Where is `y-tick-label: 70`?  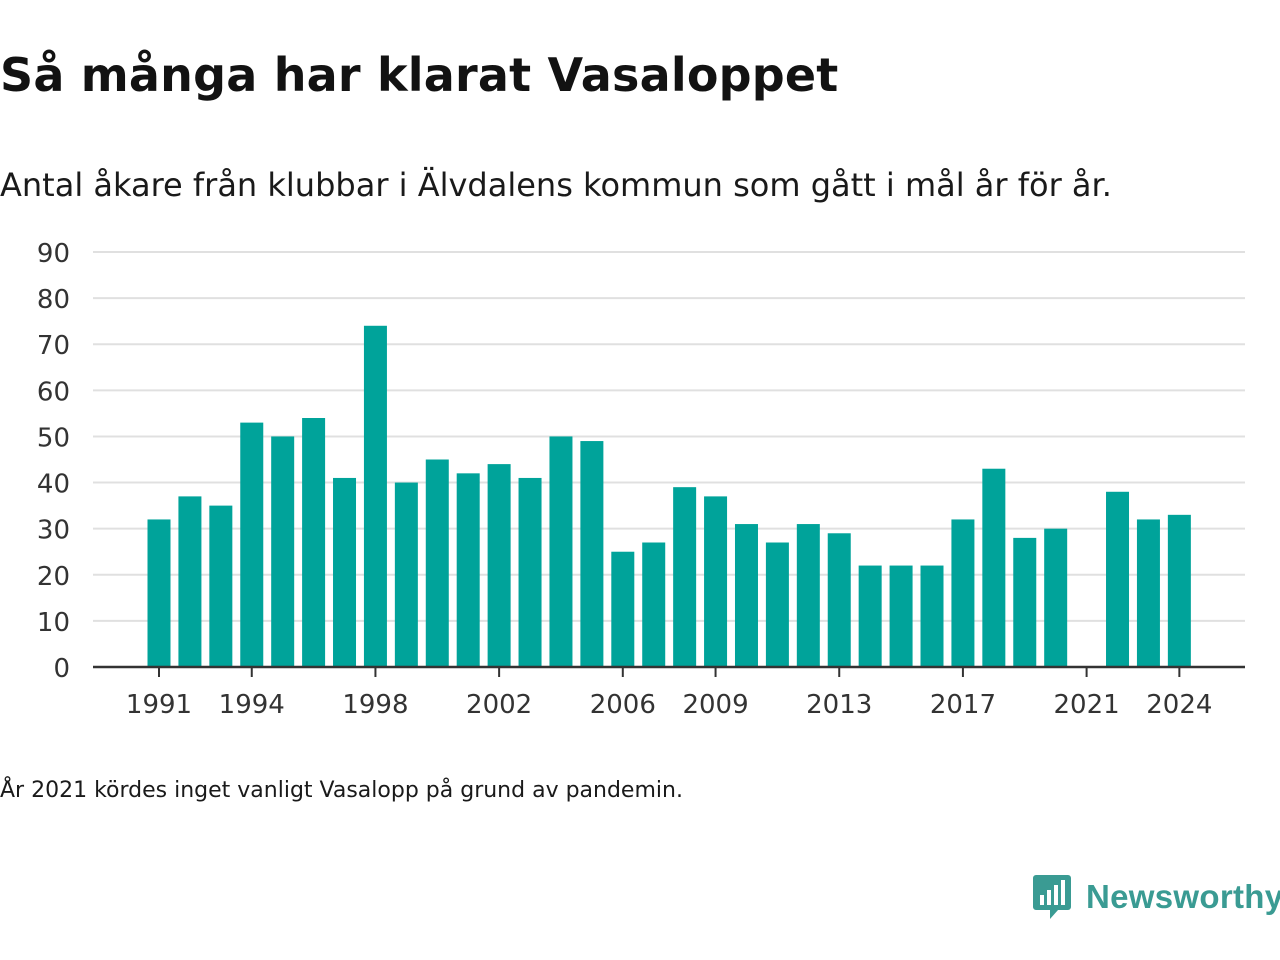 y-tick-label: 70 is located at coordinates (53, 346).